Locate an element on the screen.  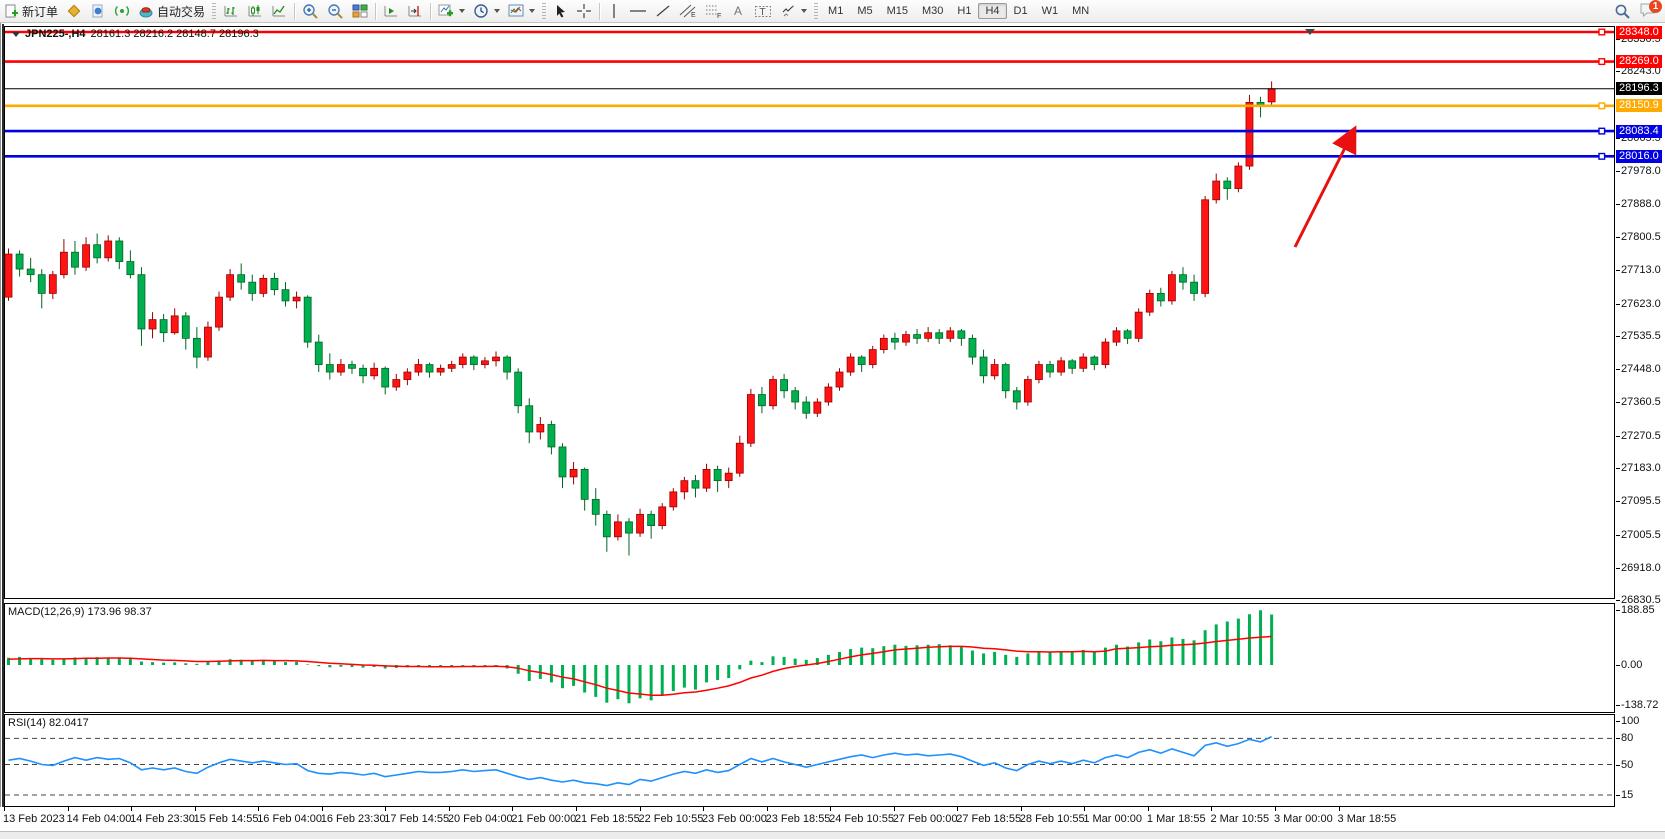
text-label-button: T is located at coordinates (763, 11).